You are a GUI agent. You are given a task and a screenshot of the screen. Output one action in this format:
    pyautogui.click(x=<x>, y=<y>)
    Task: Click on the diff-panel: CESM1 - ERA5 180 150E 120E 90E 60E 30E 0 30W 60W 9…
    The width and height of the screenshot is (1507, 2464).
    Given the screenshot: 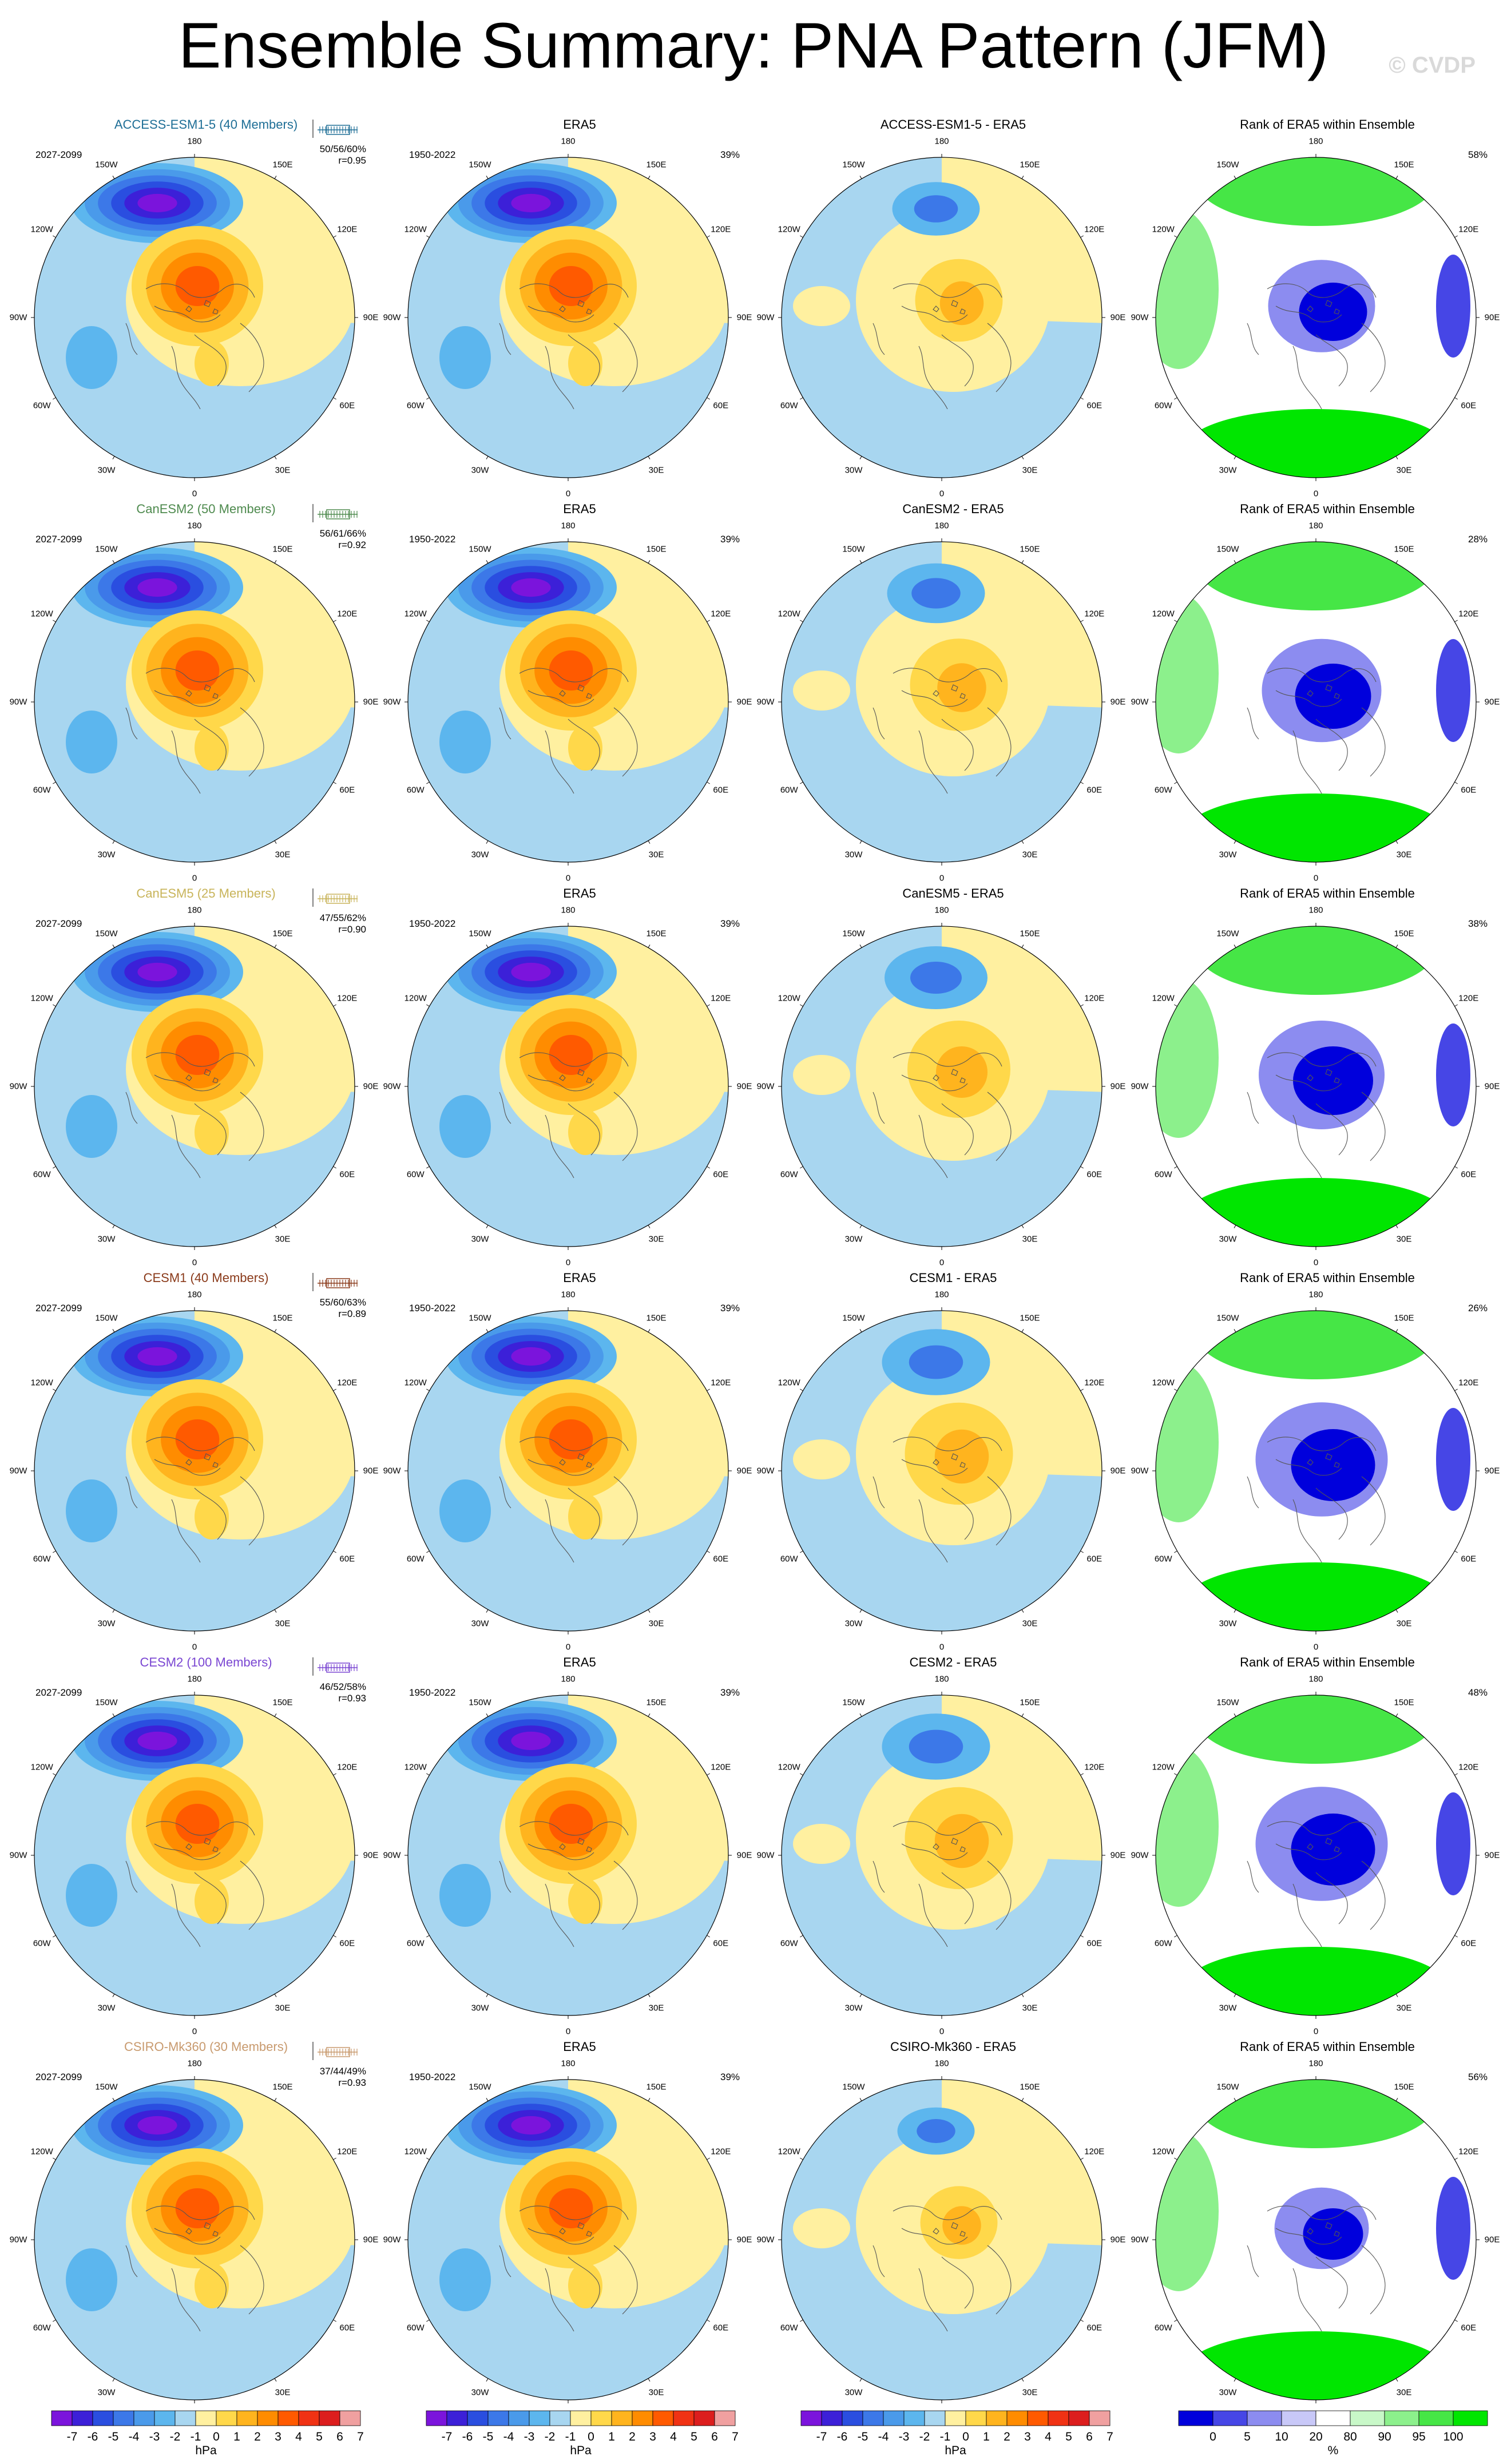 What is the action you would take?
    pyautogui.click(x=946, y=1461)
    